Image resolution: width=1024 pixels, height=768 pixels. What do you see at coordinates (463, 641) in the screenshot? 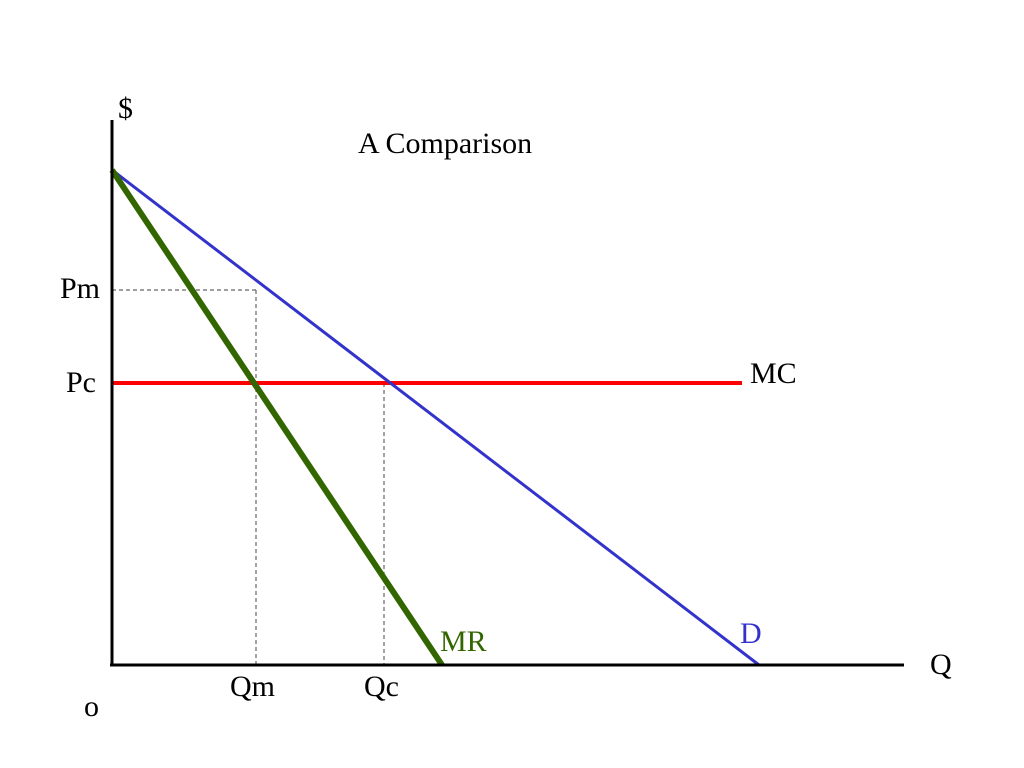
I see `mr-label: MR` at bounding box center [463, 641].